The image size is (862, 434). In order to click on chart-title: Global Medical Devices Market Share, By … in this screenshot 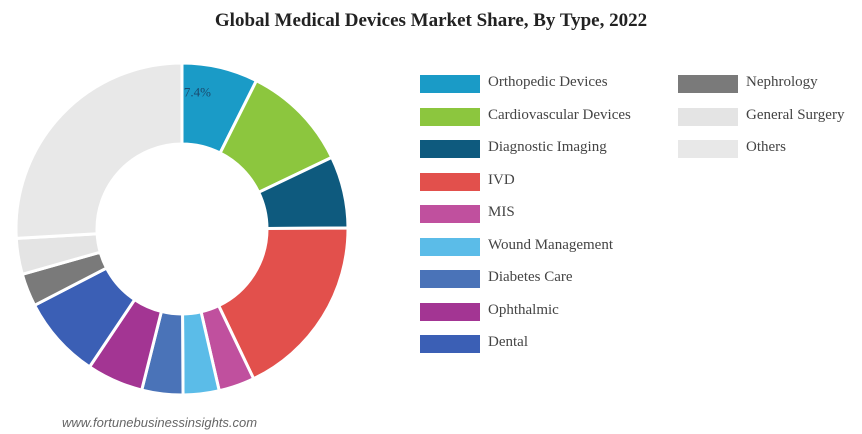, I will do `click(431, 20)`.